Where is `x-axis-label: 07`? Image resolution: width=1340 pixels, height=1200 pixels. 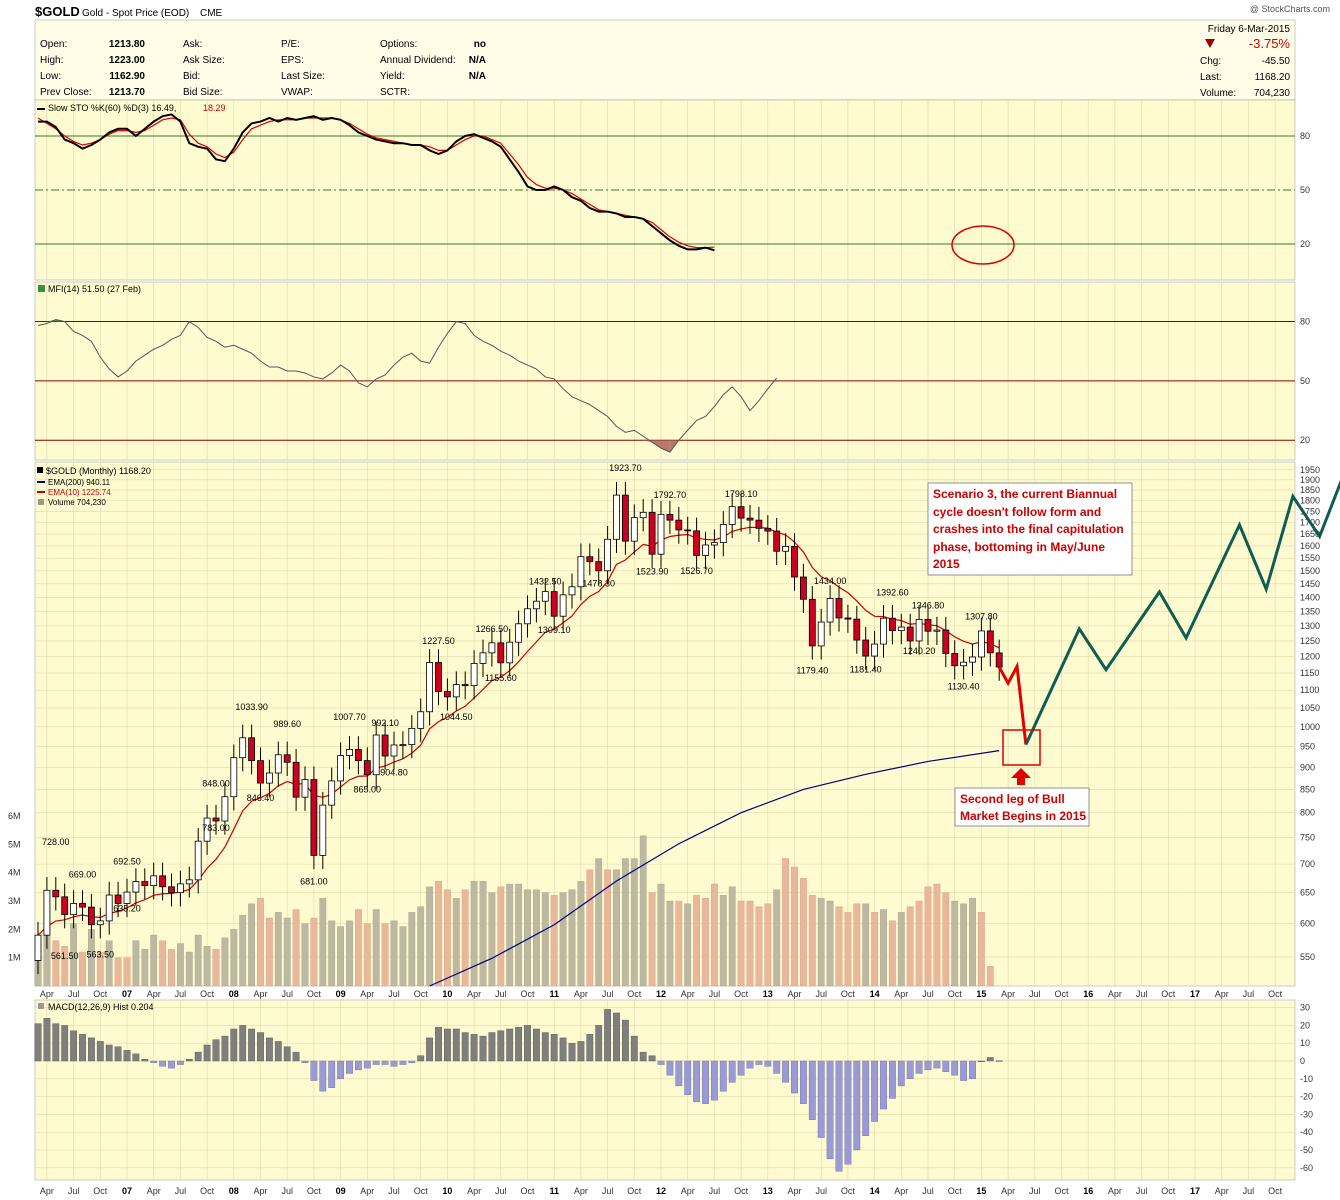 x-axis-label: 07 is located at coordinates (127, 1191).